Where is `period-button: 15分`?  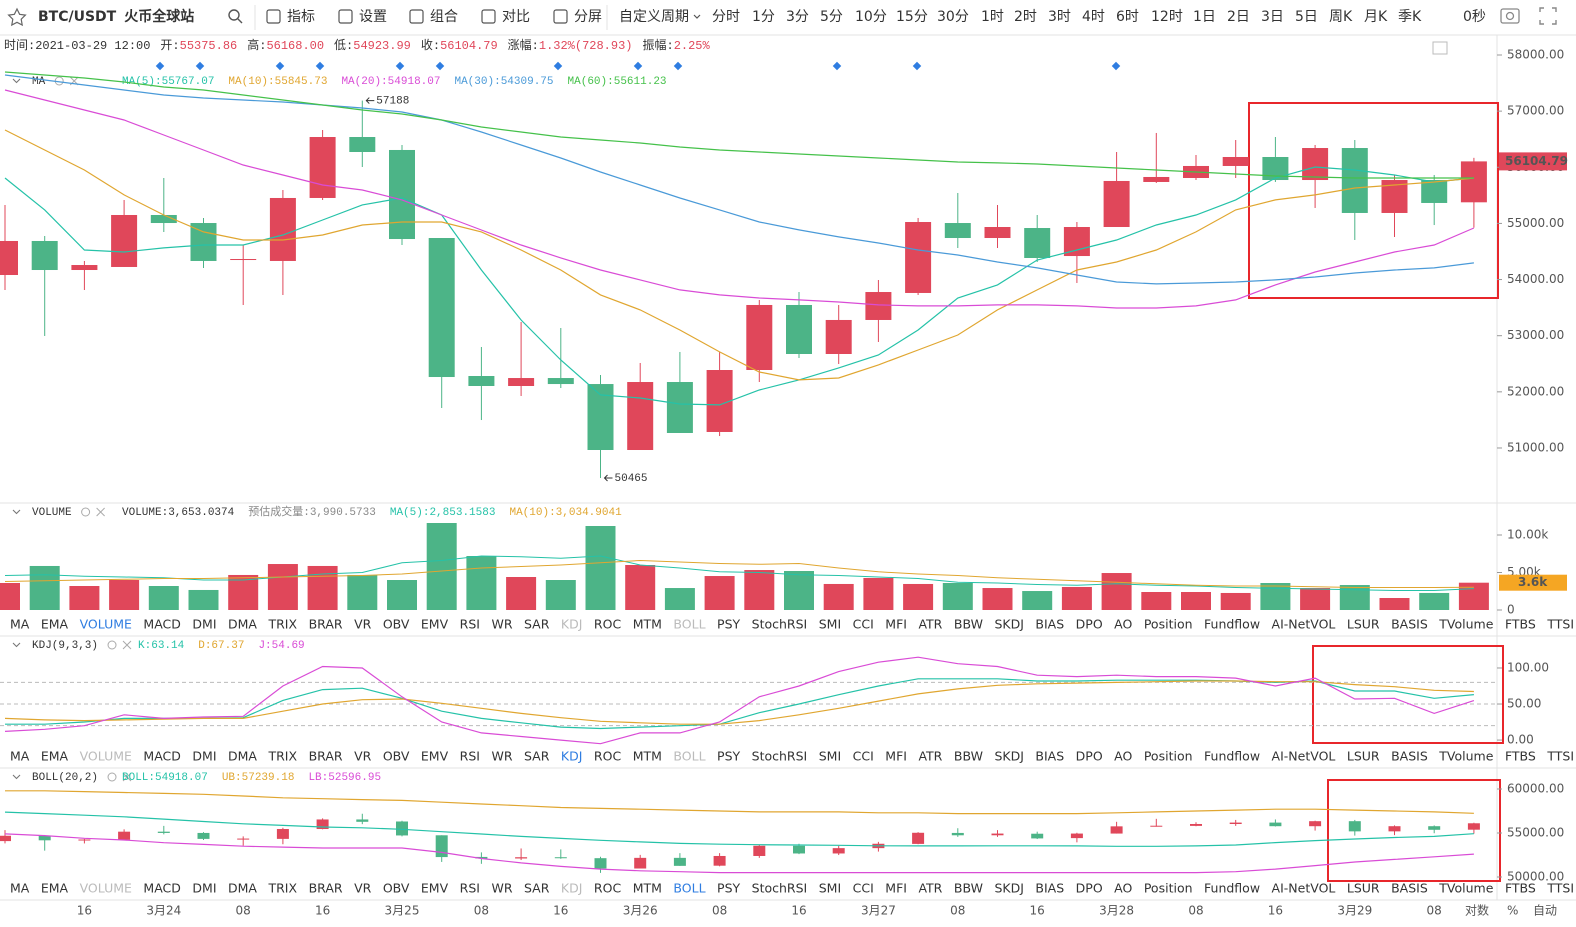 period-button: 15分 is located at coordinates (912, 17).